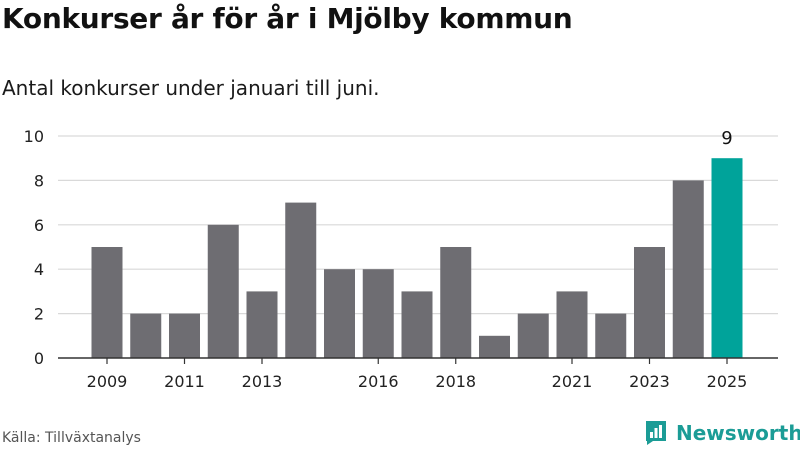  What do you see at coordinates (107, 302) in the screenshot?
I see `bar-2009` at bounding box center [107, 302].